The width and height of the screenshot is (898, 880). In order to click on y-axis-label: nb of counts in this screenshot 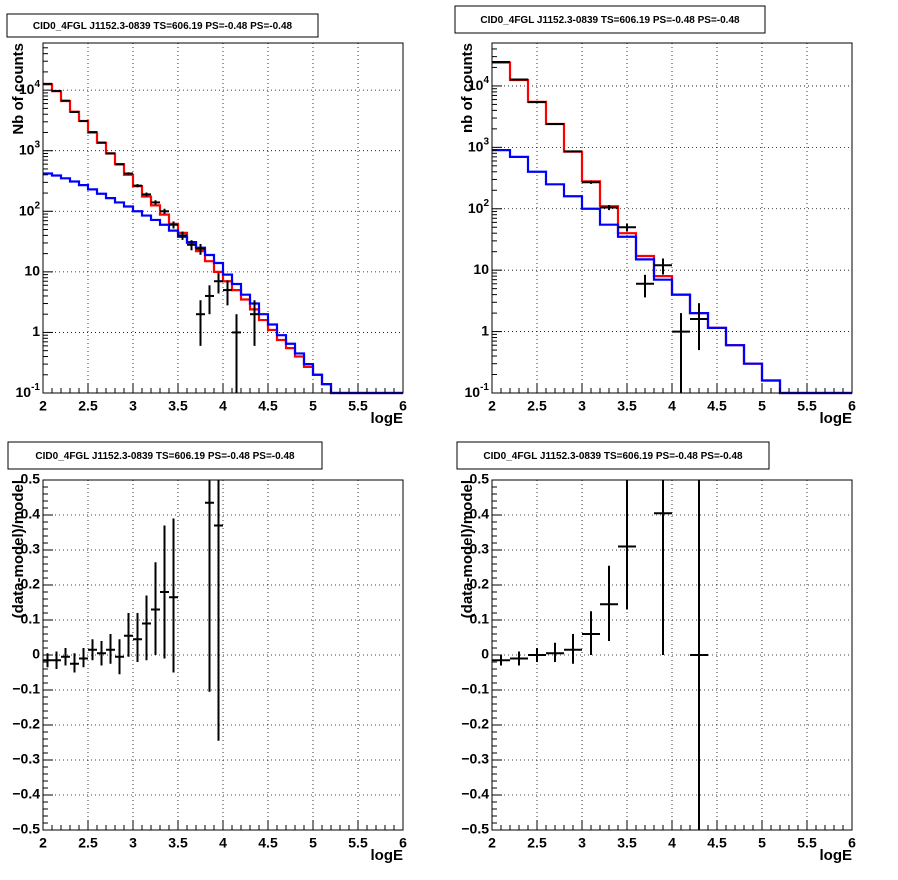, I will do `click(467, 88)`.